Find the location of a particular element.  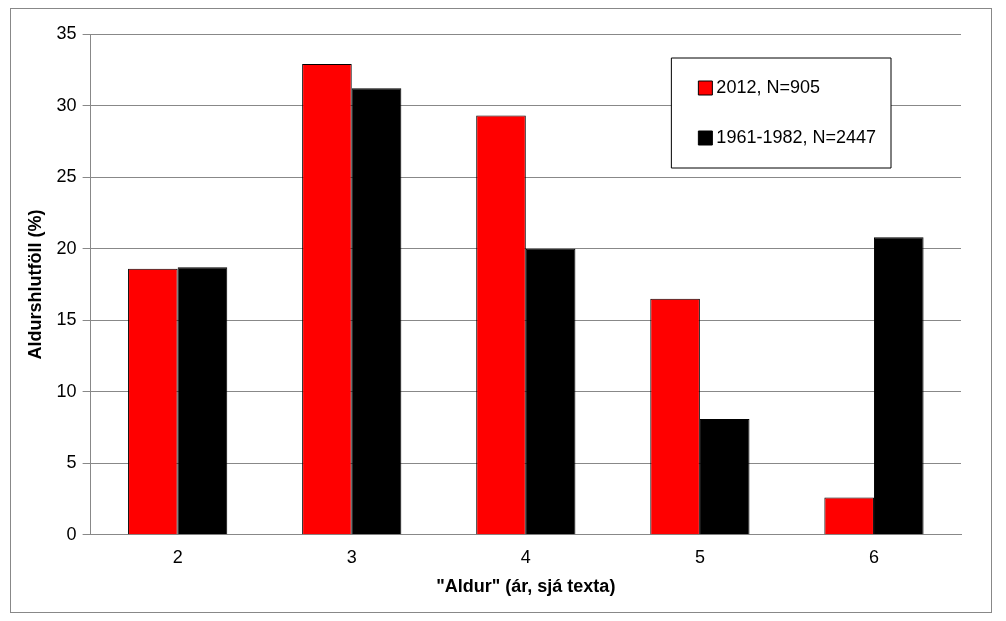

x-tick-label: 4 is located at coordinates (525, 556).